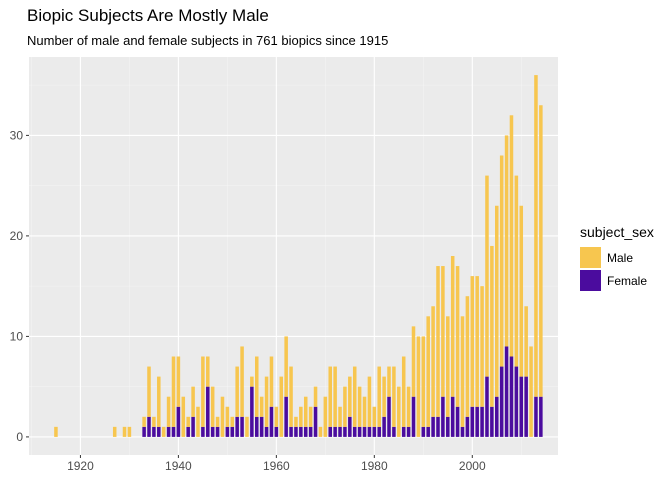 This screenshot has height=480, width=672. Describe the element at coordinates (467, 426) in the screenshot. I see `bar-female-1999` at that location.